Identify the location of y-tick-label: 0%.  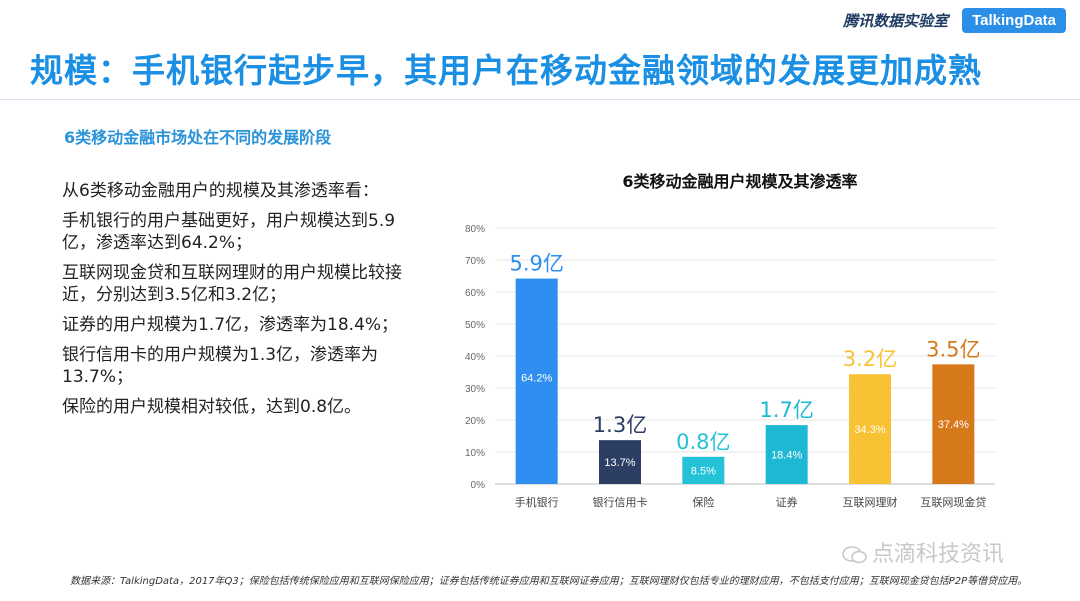
(478, 485).